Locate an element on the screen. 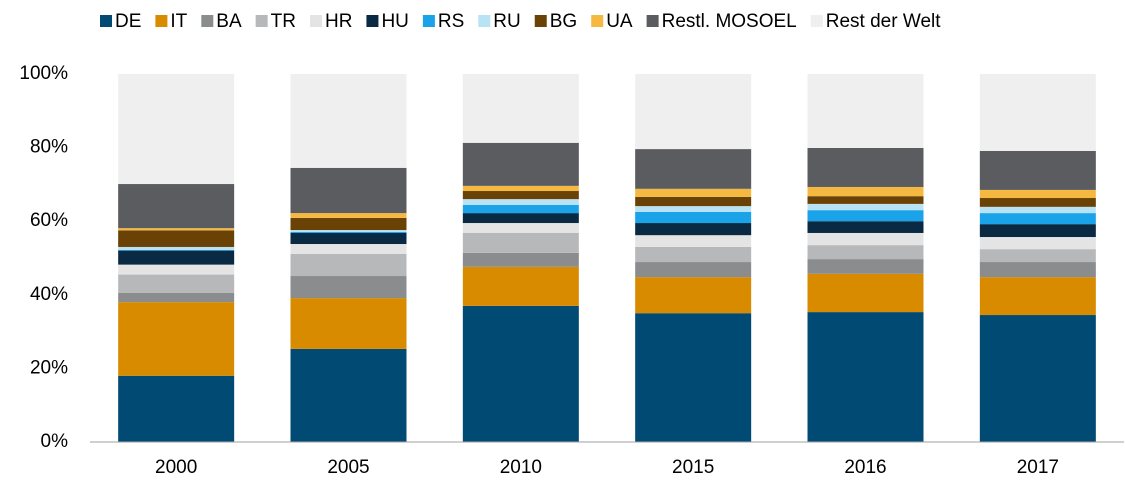 The width and height of the screenshot is (1125, 488). x-tick-label: 2016 is located at coordinates (865, 467).